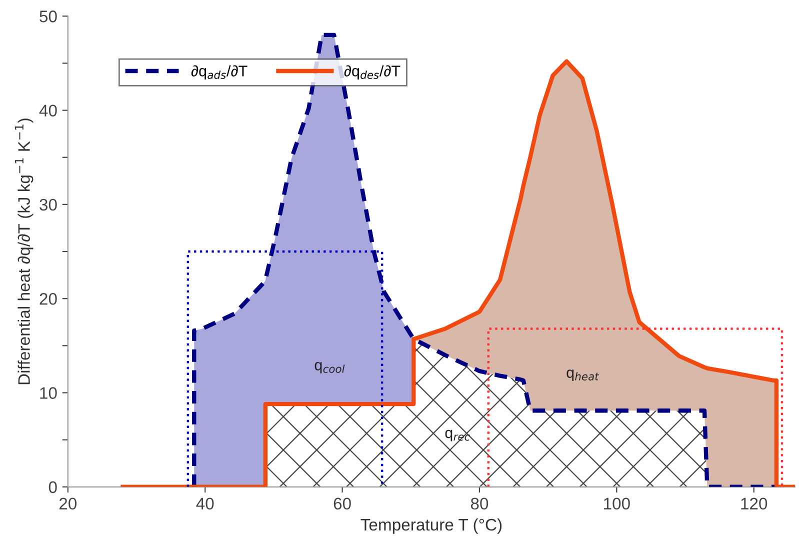 This screenshot has width=799, height=538. I want to click on y-axis-title: Differential heat ∂q/∂T (kJ kg$^{−1}$ K$^{−1}$), so click(24, 251).